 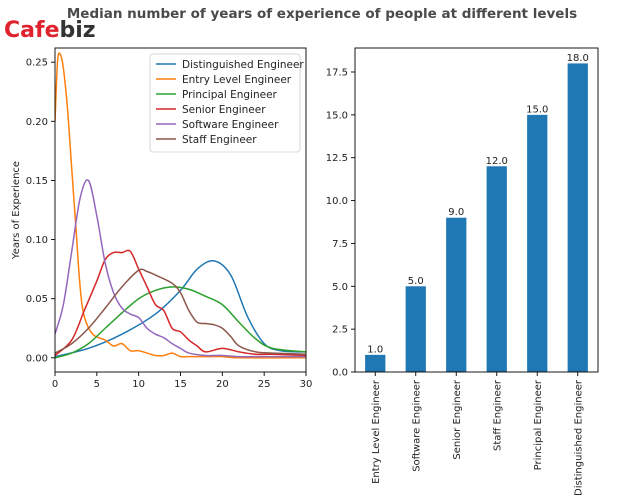 I want to click on svg-text: Cafebiz, so click(x=50, y=30).